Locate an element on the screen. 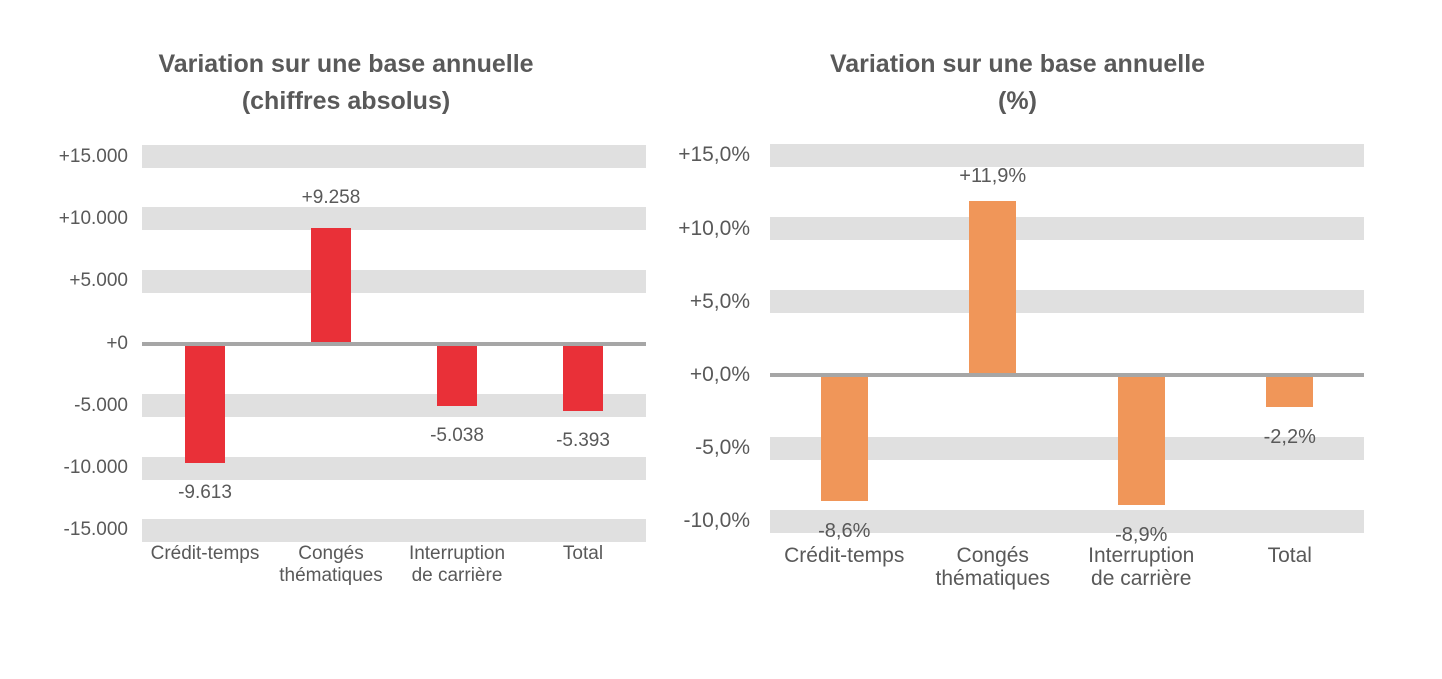  y-tick-label: +5.000 is located at coordinates (98, 281).